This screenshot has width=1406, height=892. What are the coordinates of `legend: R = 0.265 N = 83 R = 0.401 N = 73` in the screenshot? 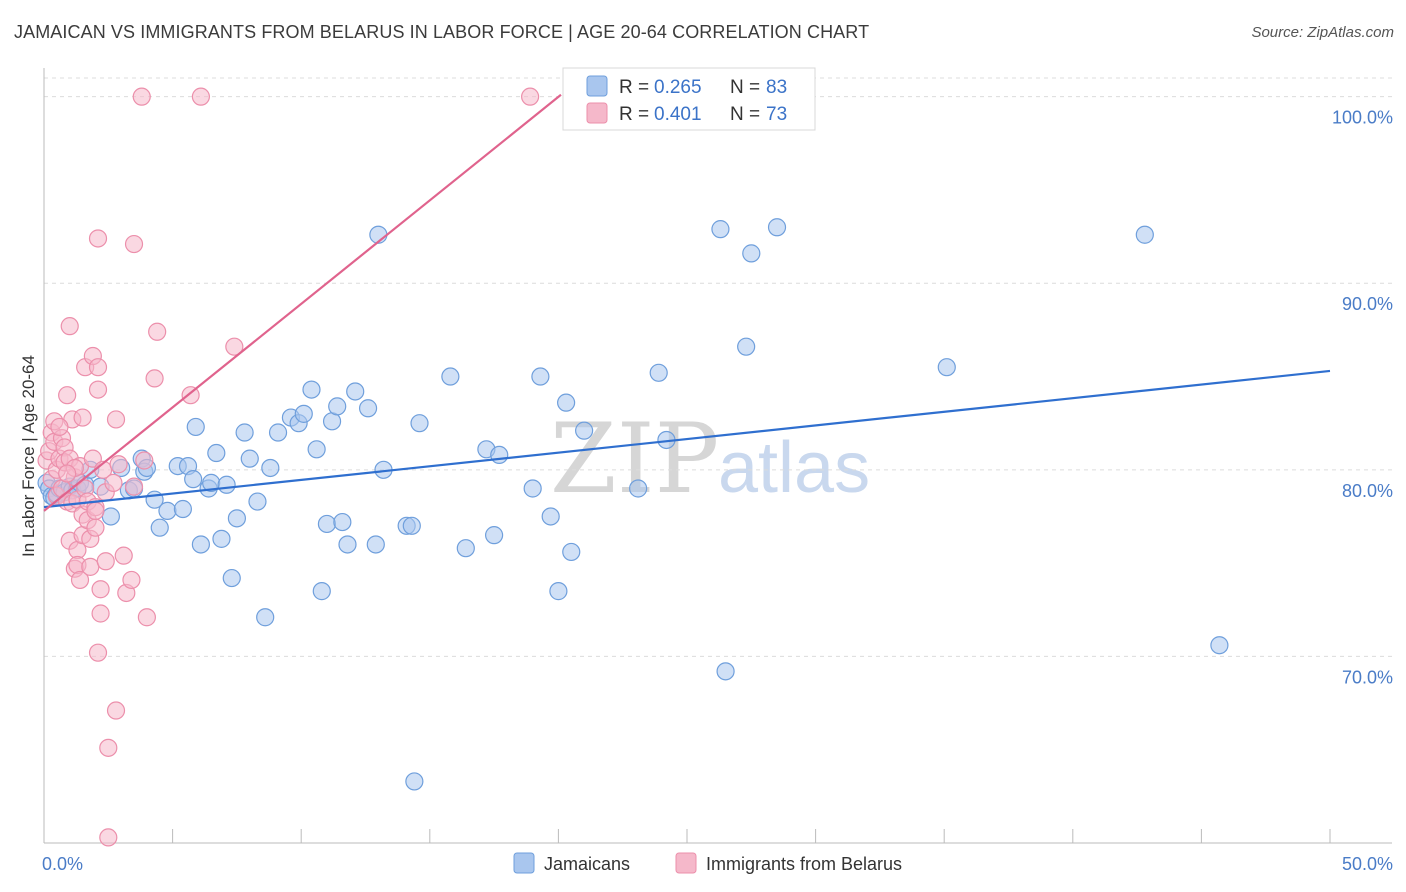 It's located at (689, 99).